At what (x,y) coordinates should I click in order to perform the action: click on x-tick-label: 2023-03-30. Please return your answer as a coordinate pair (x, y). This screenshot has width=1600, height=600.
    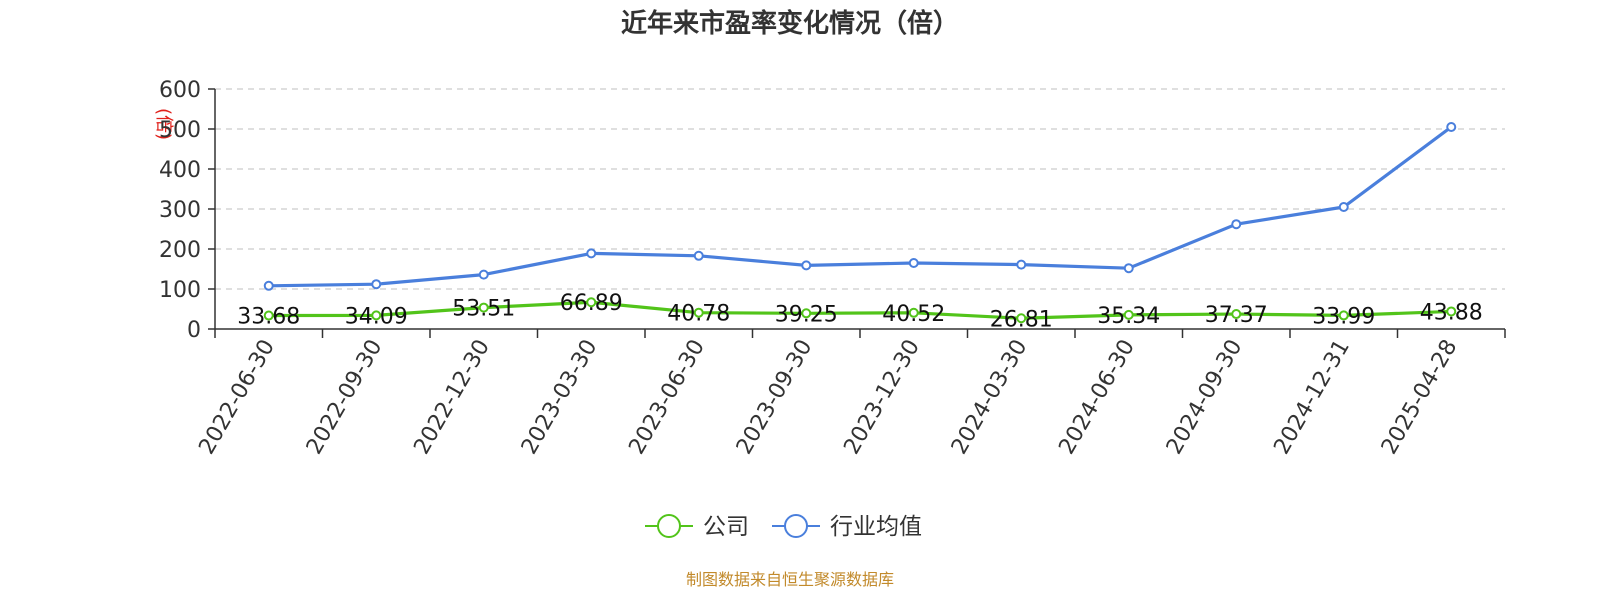
    Looking at the image, I should click on (560, 397).